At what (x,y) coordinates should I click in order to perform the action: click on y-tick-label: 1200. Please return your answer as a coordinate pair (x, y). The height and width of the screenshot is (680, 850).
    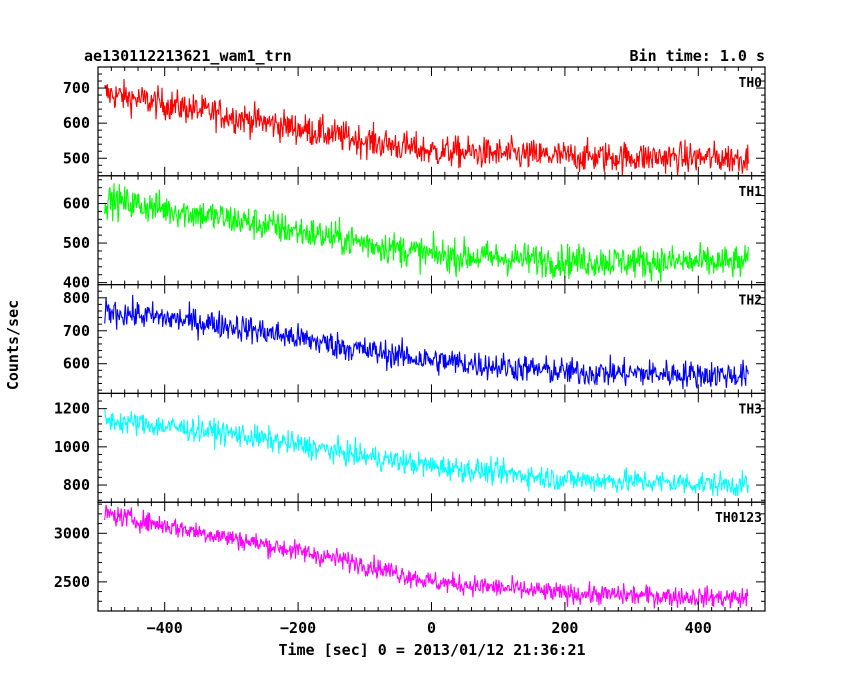
    Looking at the image, I should click on (72, 409).